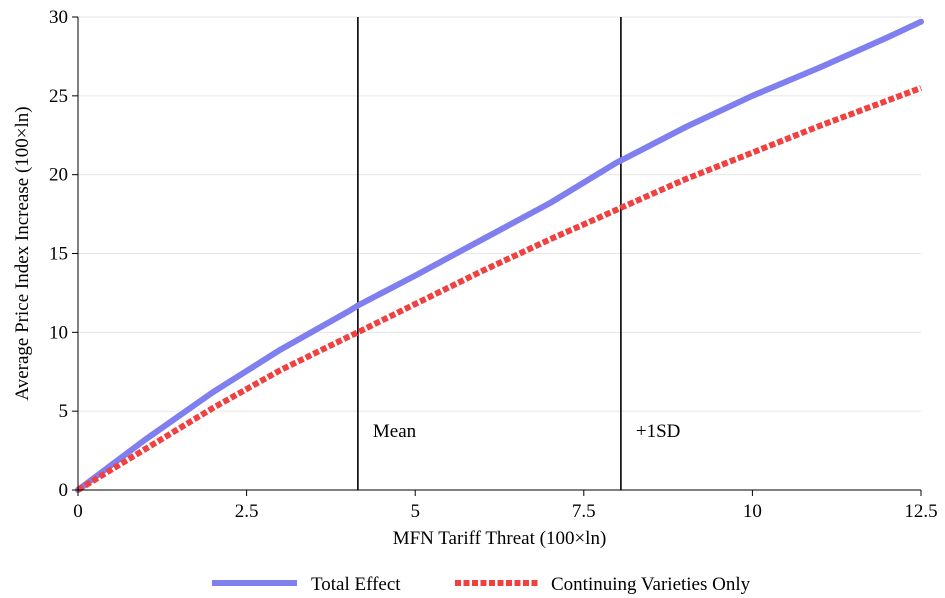  I want to click on legend-label: Continuing Varieties Only, so click(651, 584).